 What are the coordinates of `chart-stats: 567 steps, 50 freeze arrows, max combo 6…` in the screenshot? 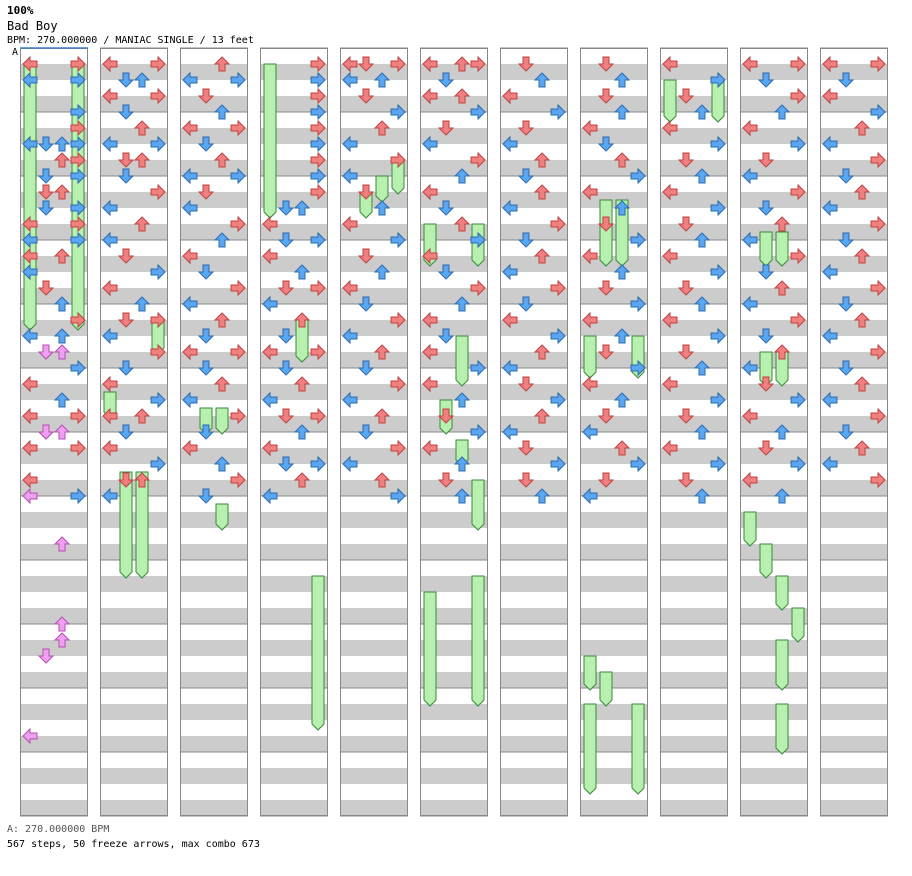 It's located at (133, 844).